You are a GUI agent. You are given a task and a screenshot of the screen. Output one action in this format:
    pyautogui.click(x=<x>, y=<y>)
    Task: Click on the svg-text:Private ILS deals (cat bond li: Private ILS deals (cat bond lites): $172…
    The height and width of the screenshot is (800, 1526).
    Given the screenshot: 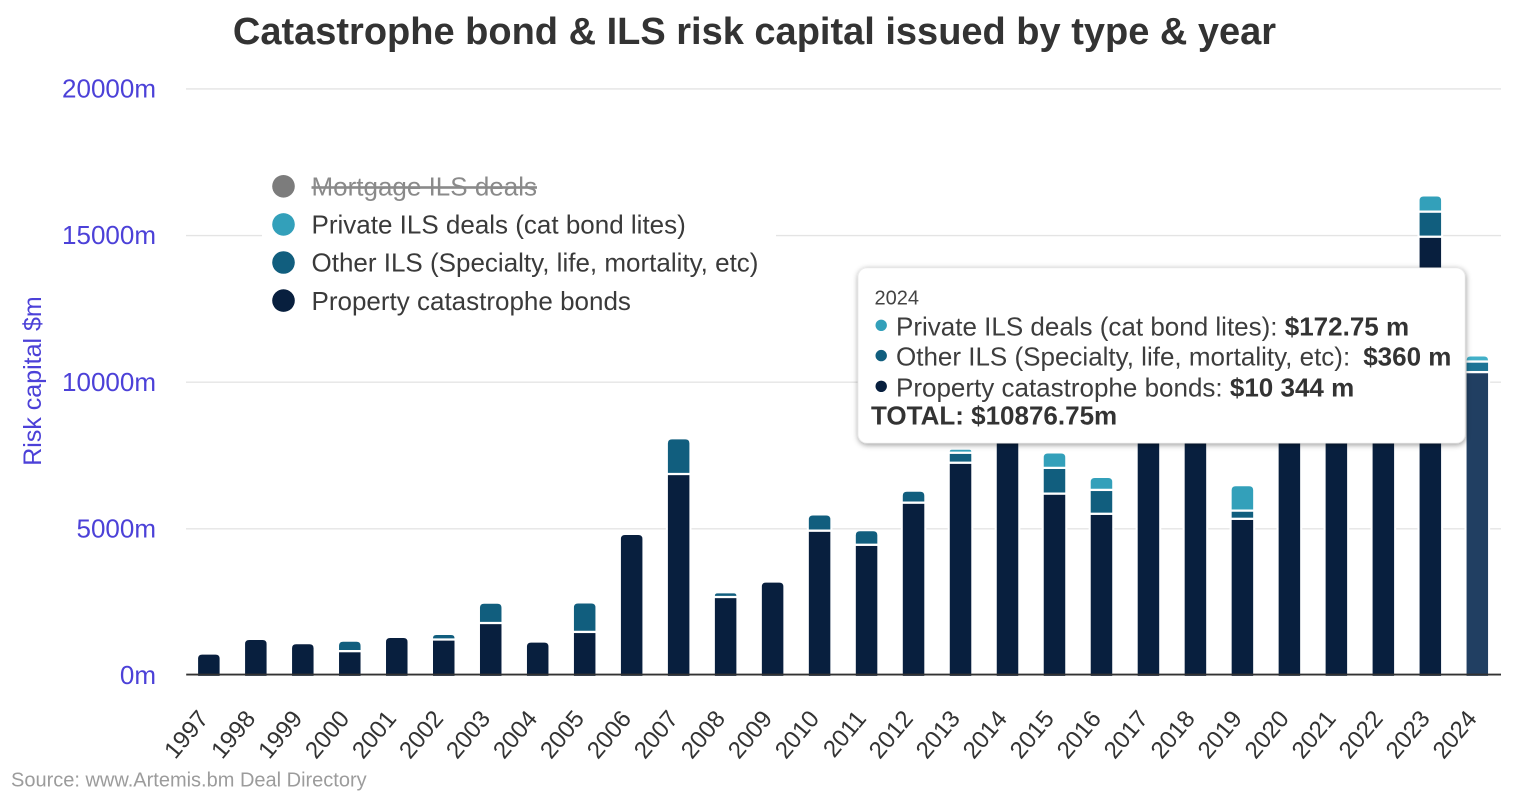 What is the action you would take?
    pyautogui.click(x=1152, y=326)
    